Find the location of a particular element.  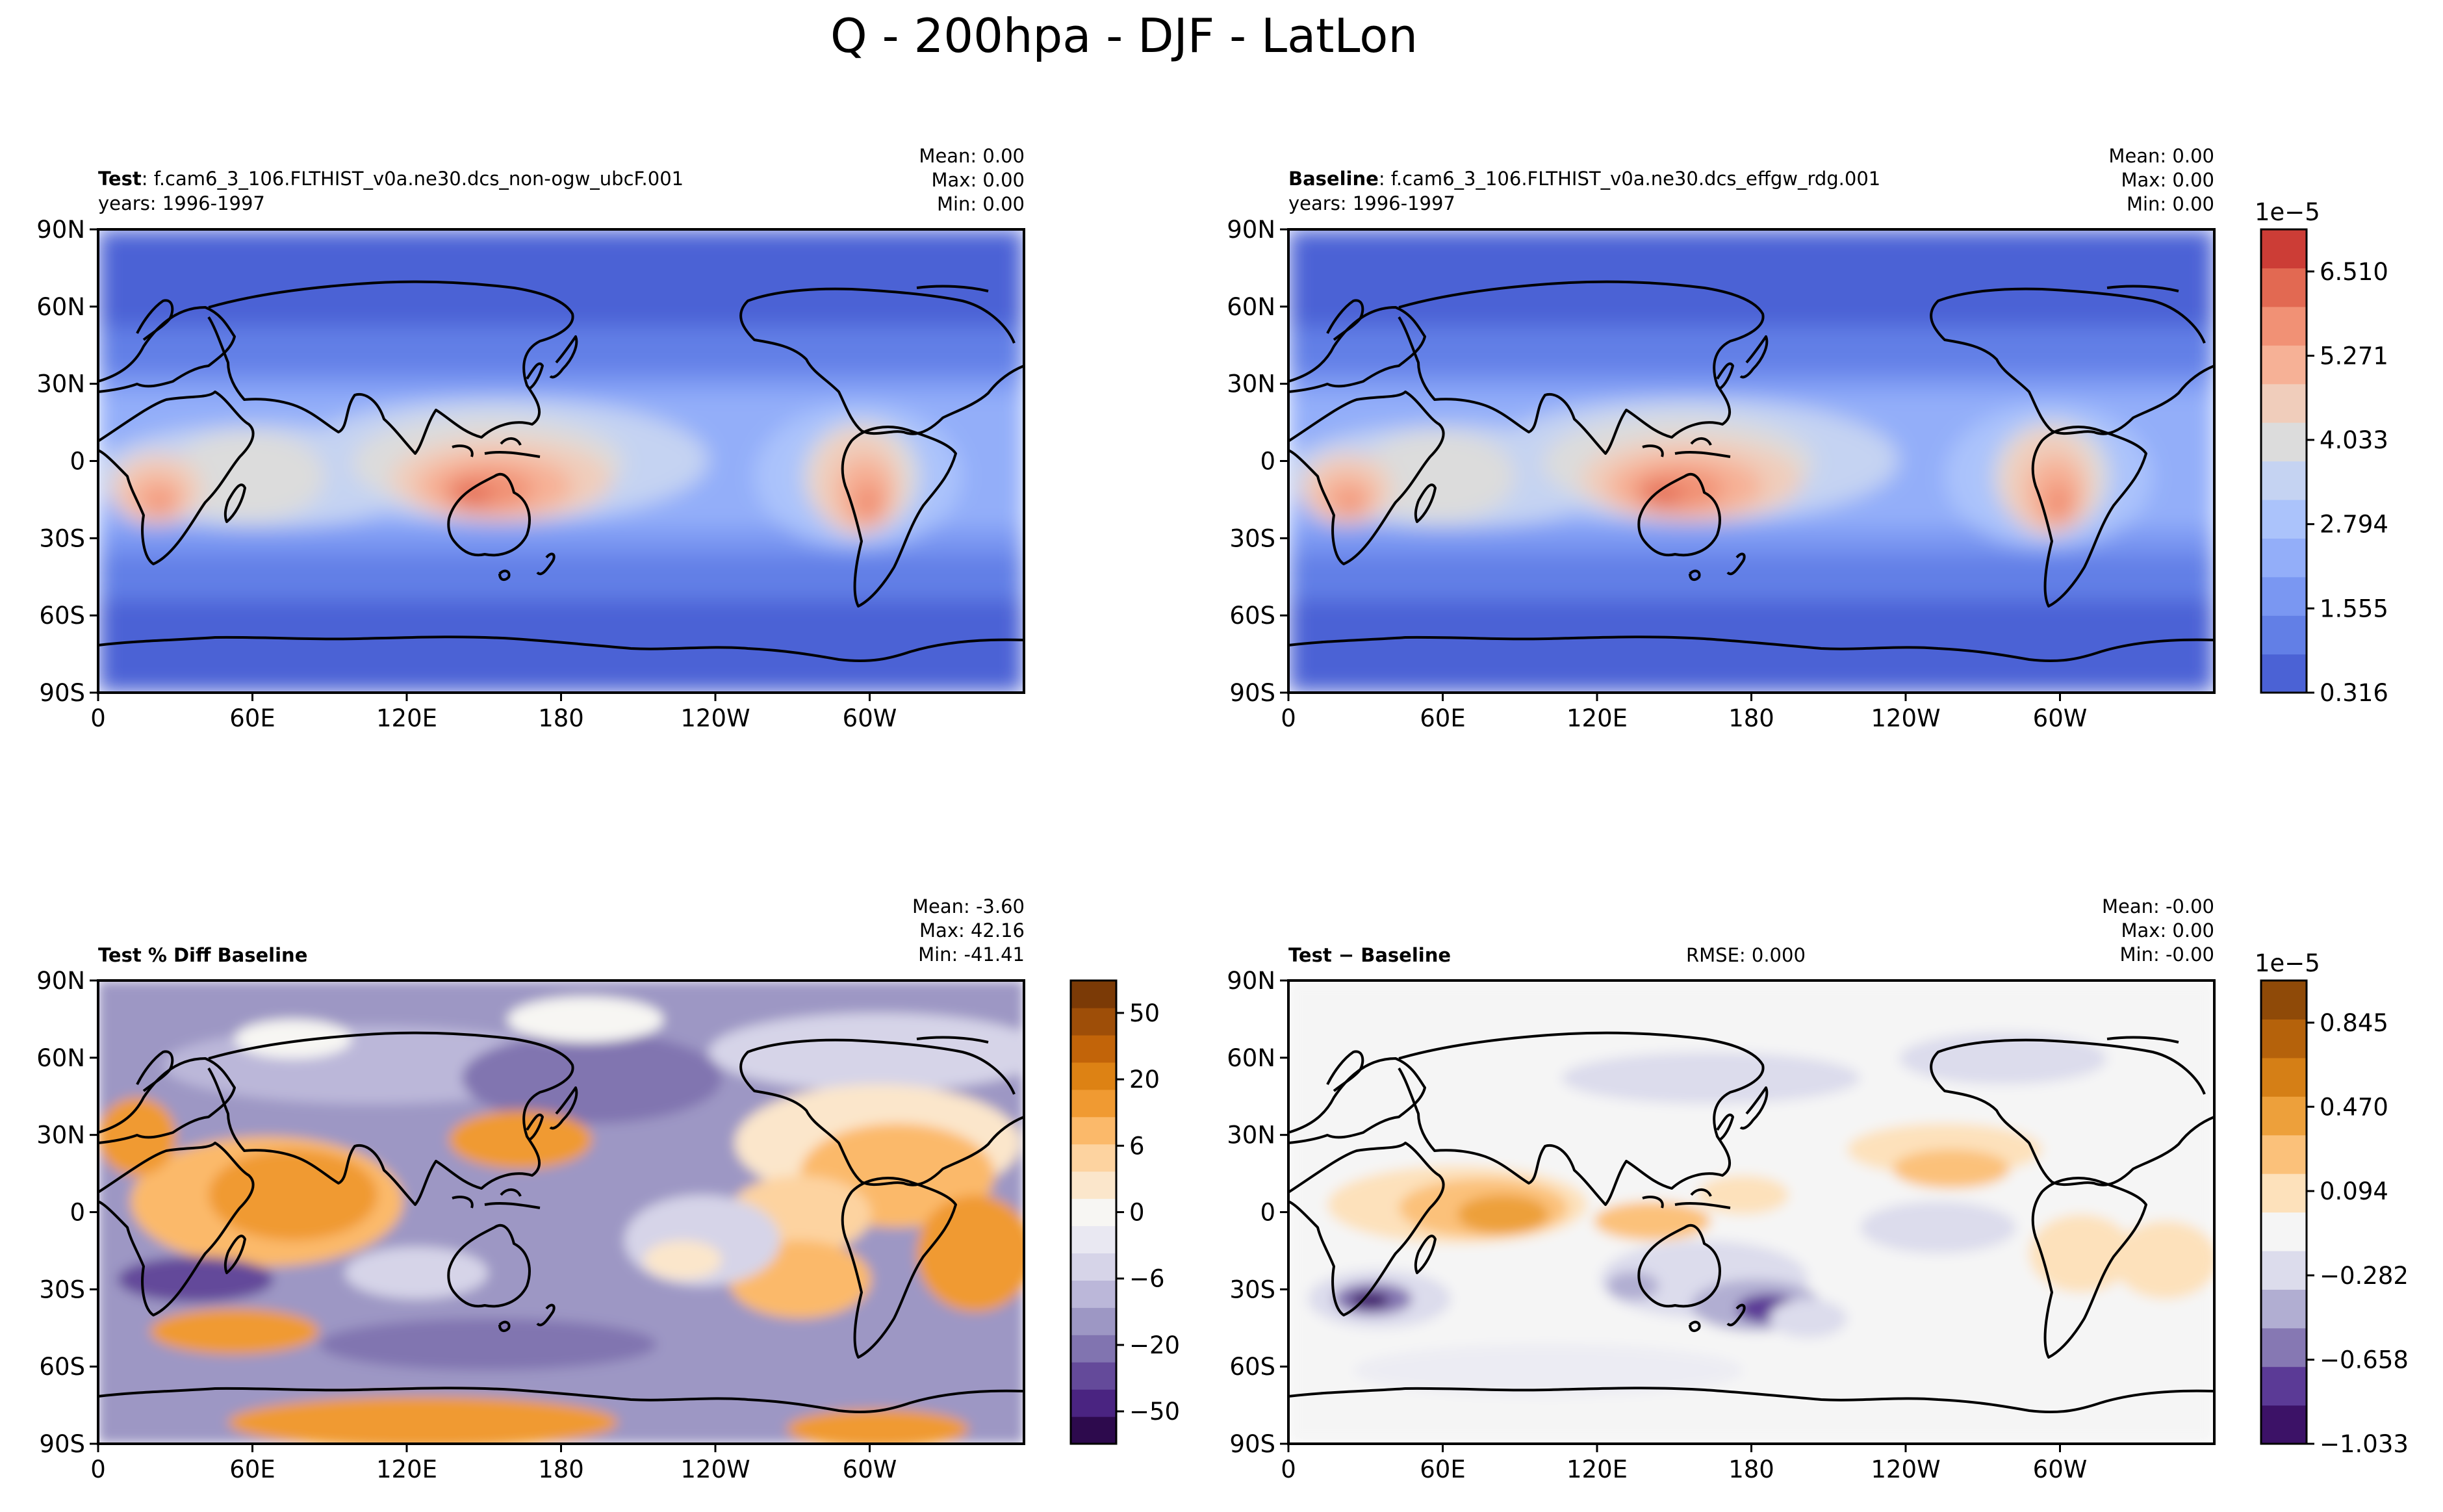

panel-test-min: Min: 0.00 is located at coordinates (981, 204).